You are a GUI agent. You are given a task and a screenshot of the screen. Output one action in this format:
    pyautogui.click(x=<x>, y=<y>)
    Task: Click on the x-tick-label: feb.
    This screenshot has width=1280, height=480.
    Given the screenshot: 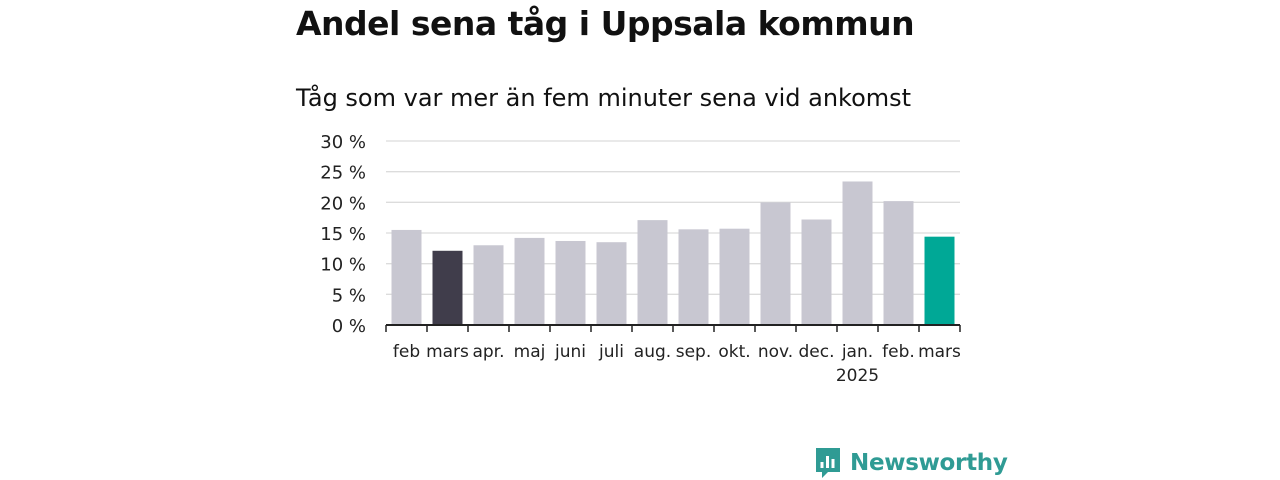 What is the action you would take?
    pyautogui.click(x=898, y=352)
    